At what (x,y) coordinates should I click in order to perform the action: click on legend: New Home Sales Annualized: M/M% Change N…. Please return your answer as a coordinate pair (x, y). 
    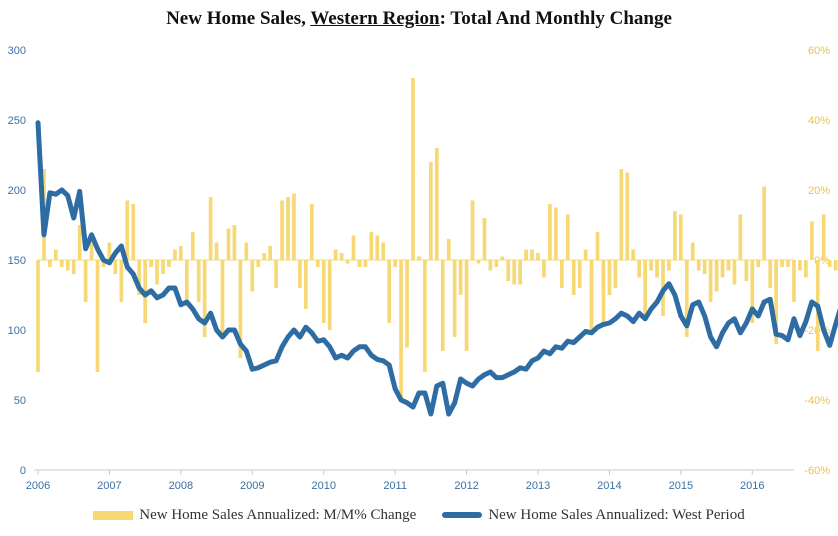
    Looking at the image, I should click on (419, 515).